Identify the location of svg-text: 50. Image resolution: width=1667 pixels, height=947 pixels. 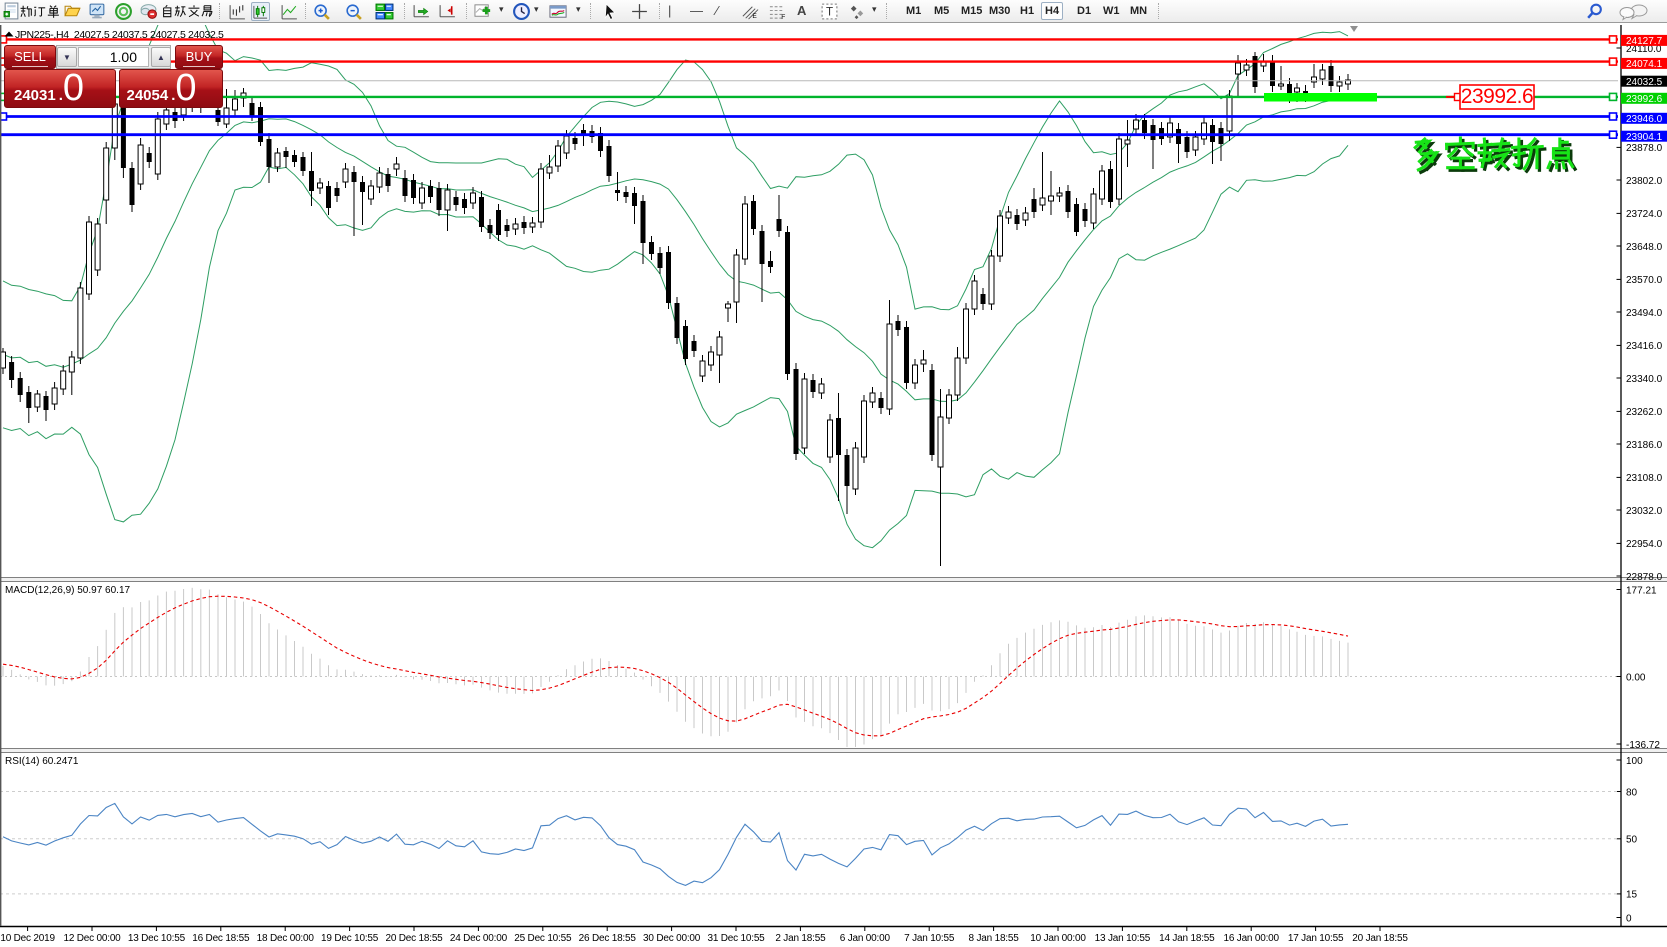
(1632, 840).